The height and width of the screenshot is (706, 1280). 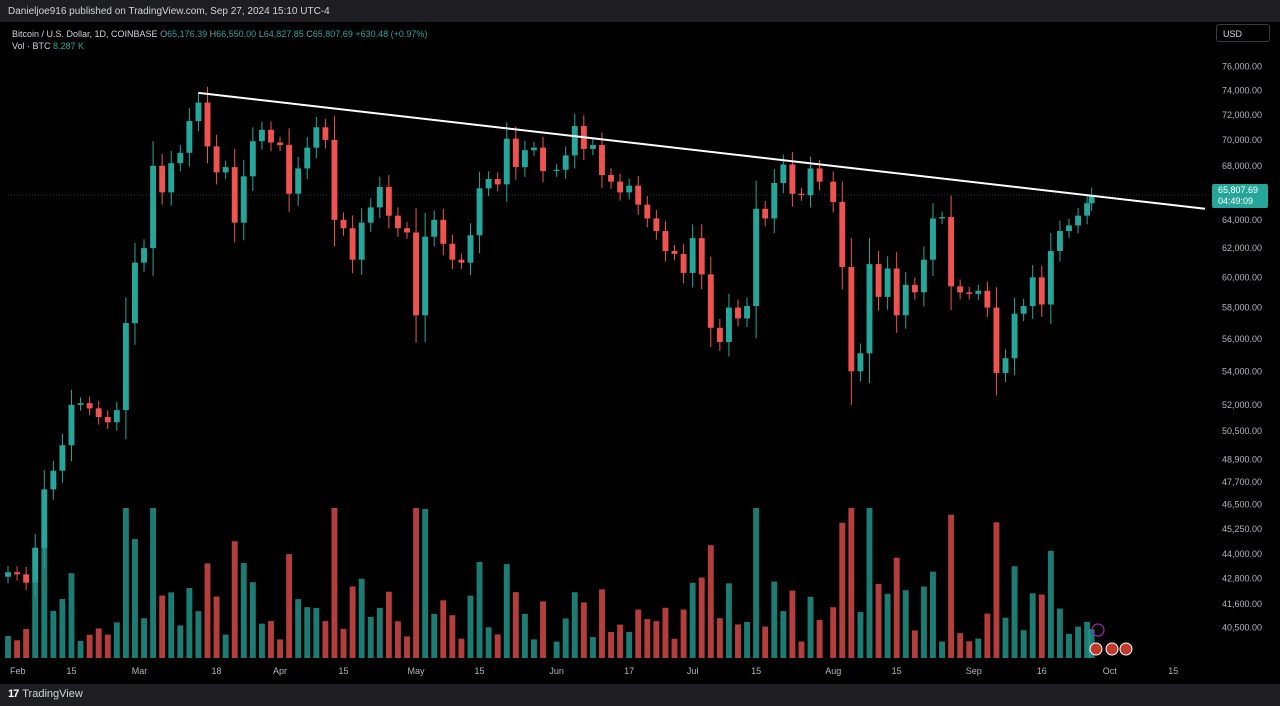 I want to click on symbol-label: Bitcoin / U.S. Dollar, 1D, COINBASE, so click(x=85, y=34).